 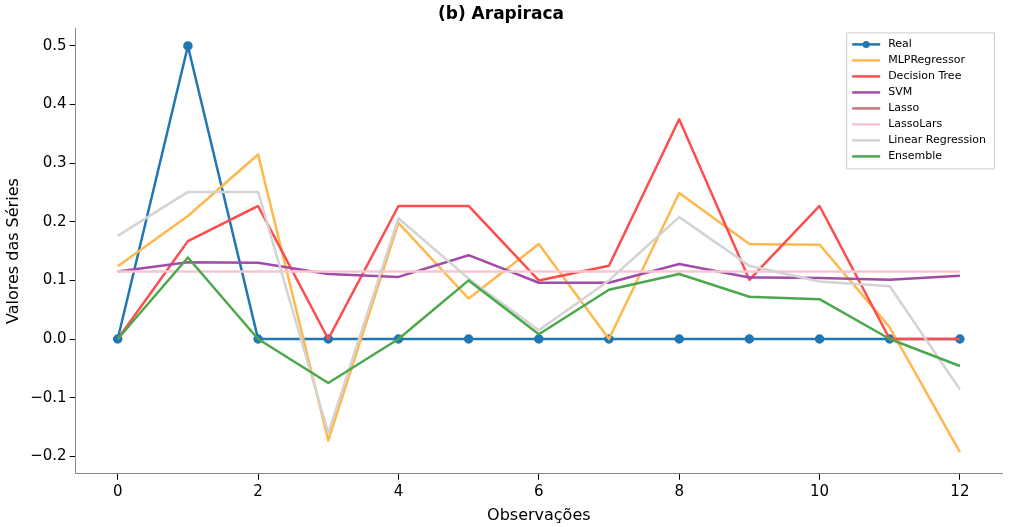 I want to click on x-tick-label: 10, so click(x=819, y=490).